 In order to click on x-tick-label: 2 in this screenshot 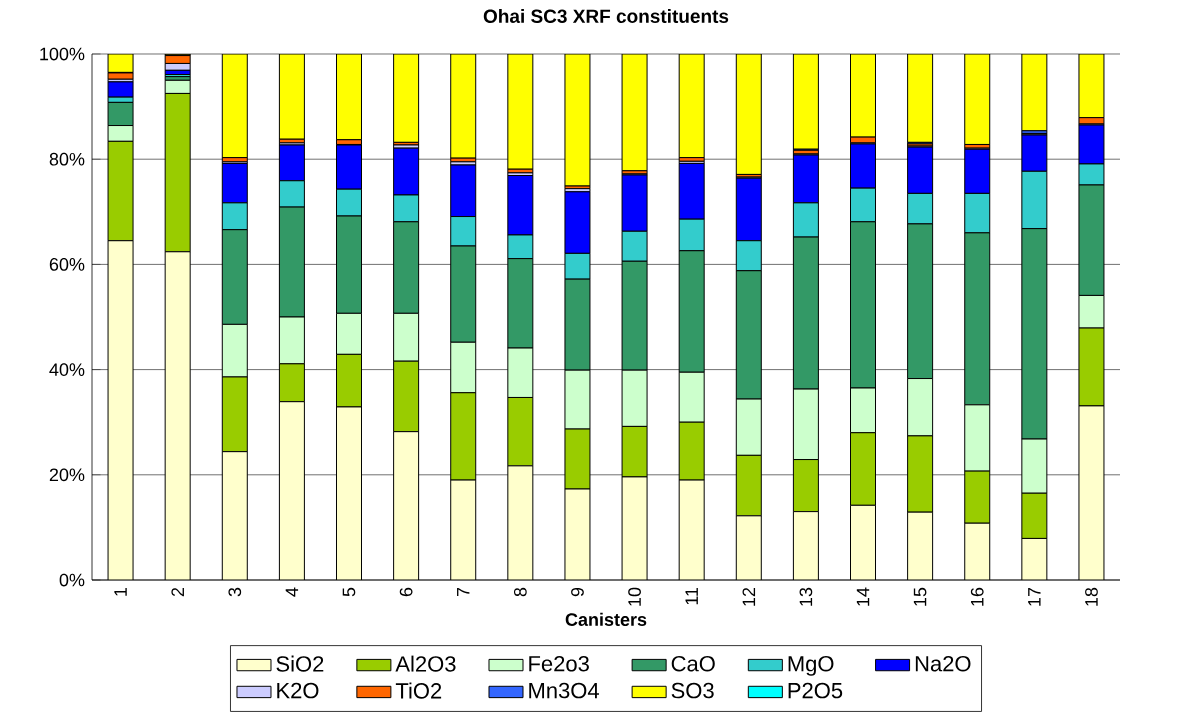, I will do `click(177, 592)`.